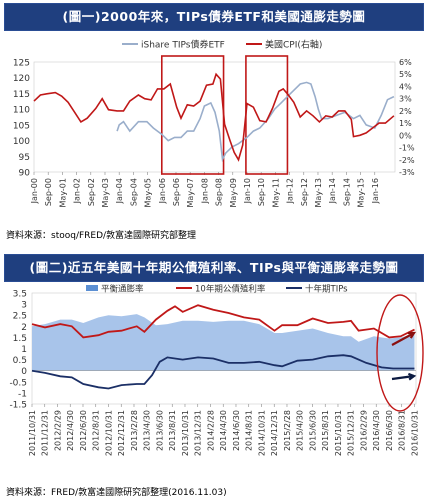 The width and height of the screenshot is (429, 499). What do you see at coordinates (214, 17) in the screenshot?
I see `chart1-title: (圖一)2000年來，TIPs債券ETF和美國通膨走勢圖` at bounding box center [214, 17].